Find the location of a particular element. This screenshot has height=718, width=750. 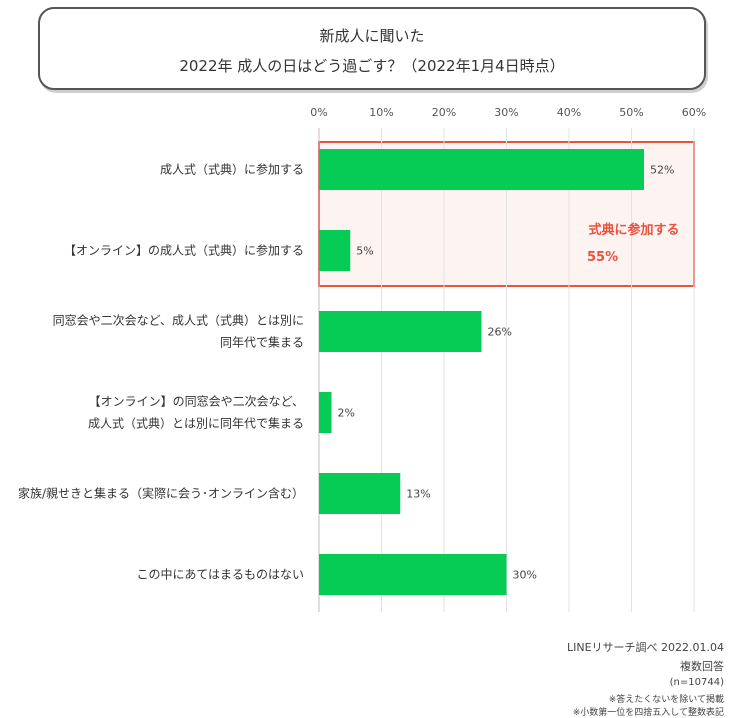

bar-value-label: 26% is located at coordinates (500, 332).